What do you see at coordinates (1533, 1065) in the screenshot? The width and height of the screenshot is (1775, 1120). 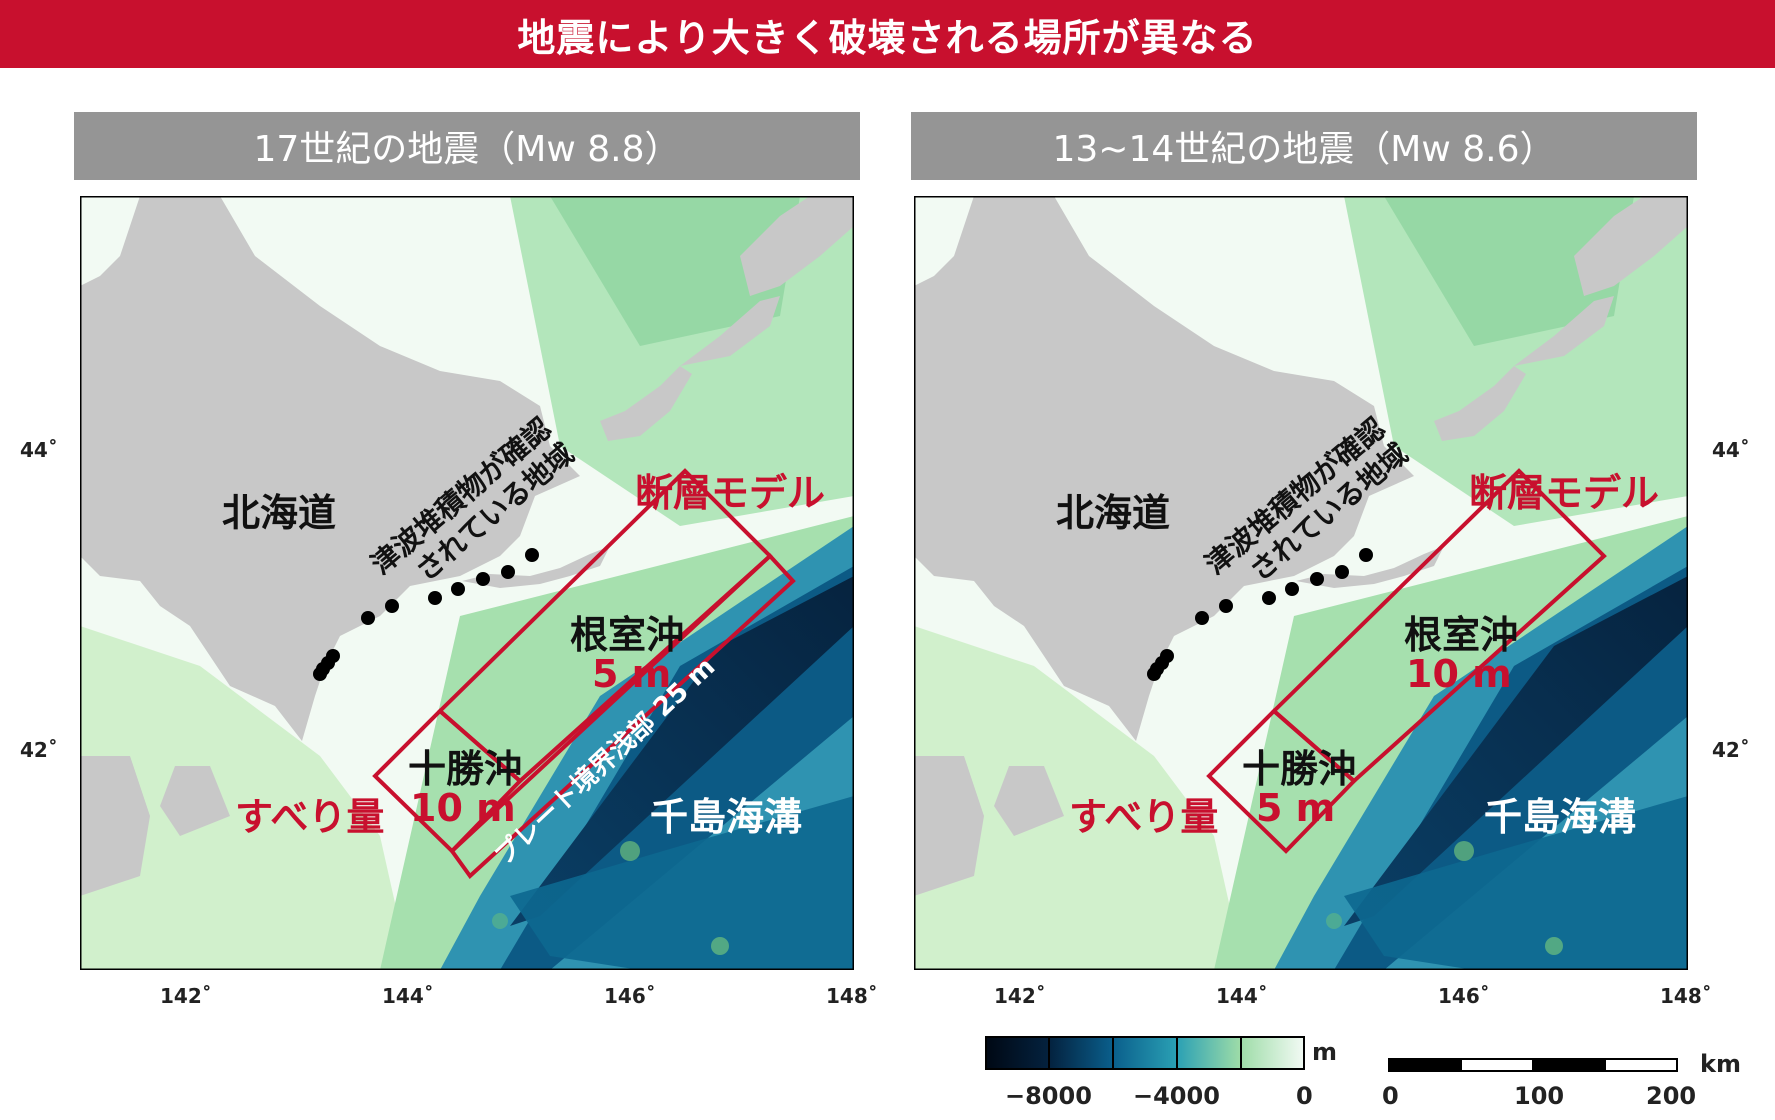 I see `scale-bar` at bounding box center [1533, 1065].